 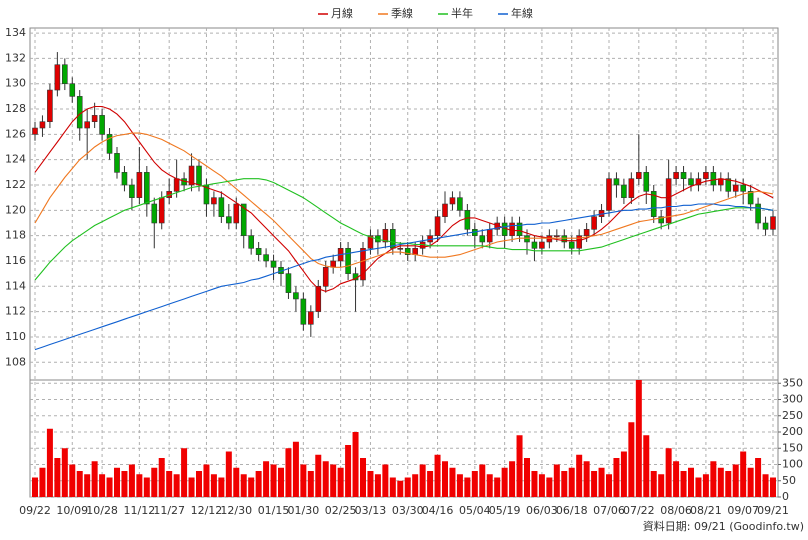 What do you see at coordinates (15, 260) in the screenshot?
I see `y-tick-label: 116` at bounding box center [15, 260].